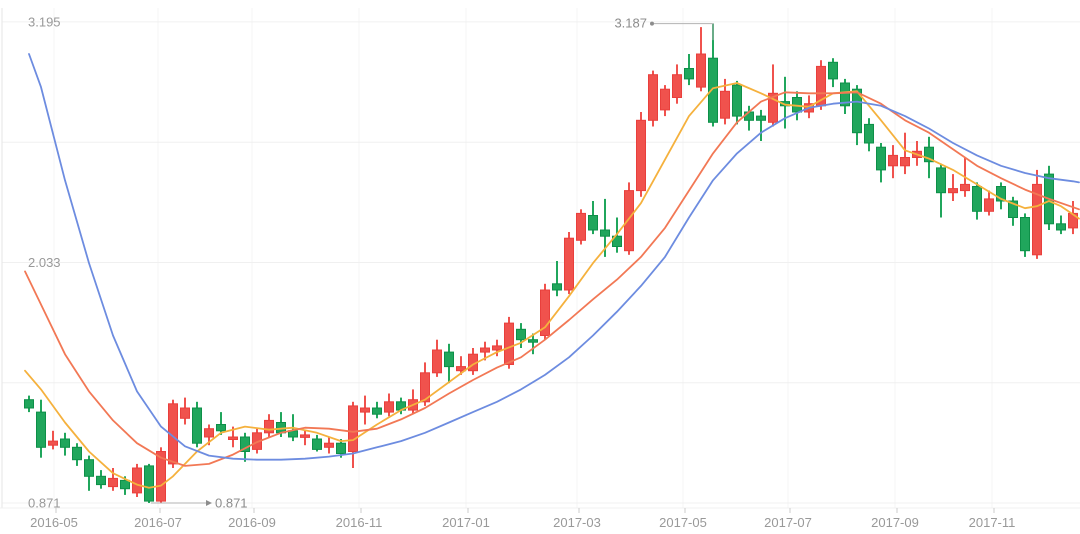  What do you see at coordinates (683, 522) in the screenshot?
I see `x-axis-label: 2017-05` at bounding box center [683, 522].